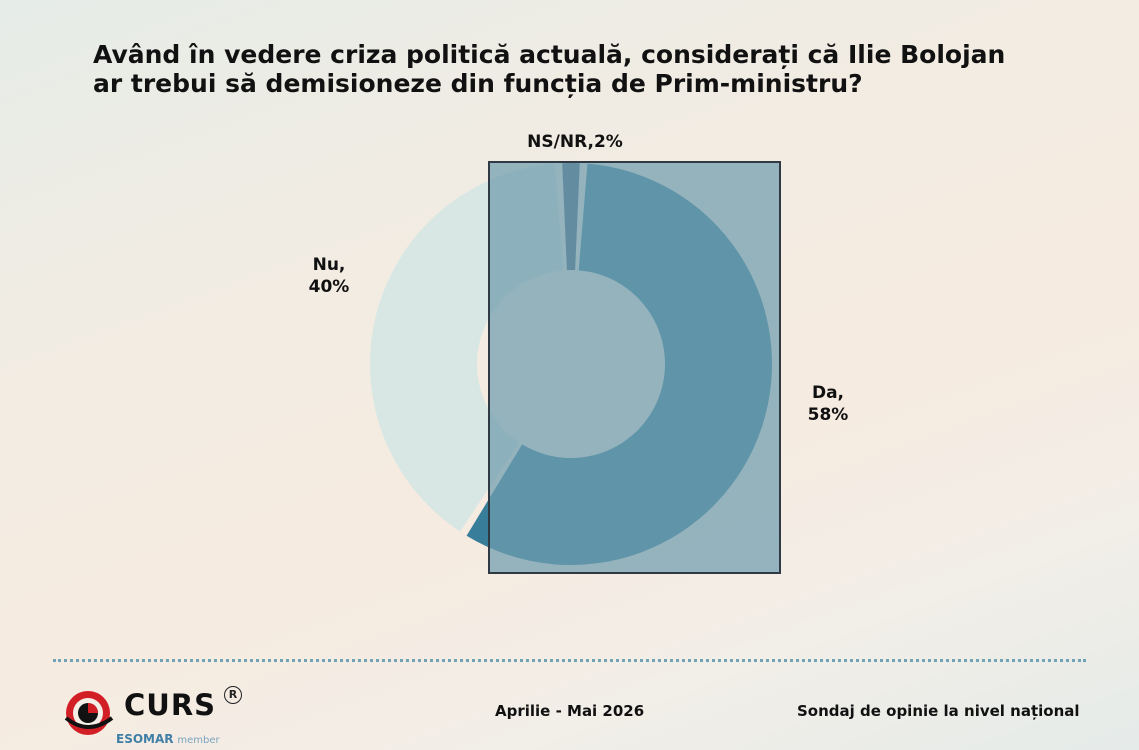 The image size is (1139, 750). I want to click on logo-text: CURS, so click(170, 705).